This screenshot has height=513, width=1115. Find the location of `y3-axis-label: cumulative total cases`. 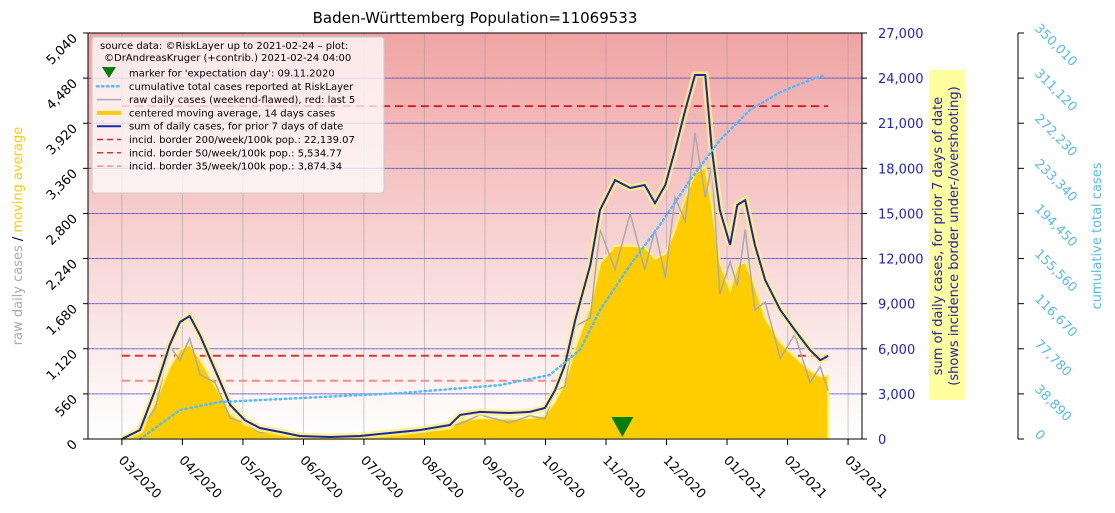

y3-axis-label: cumulative total cases is located at coordinates (1097, 235).